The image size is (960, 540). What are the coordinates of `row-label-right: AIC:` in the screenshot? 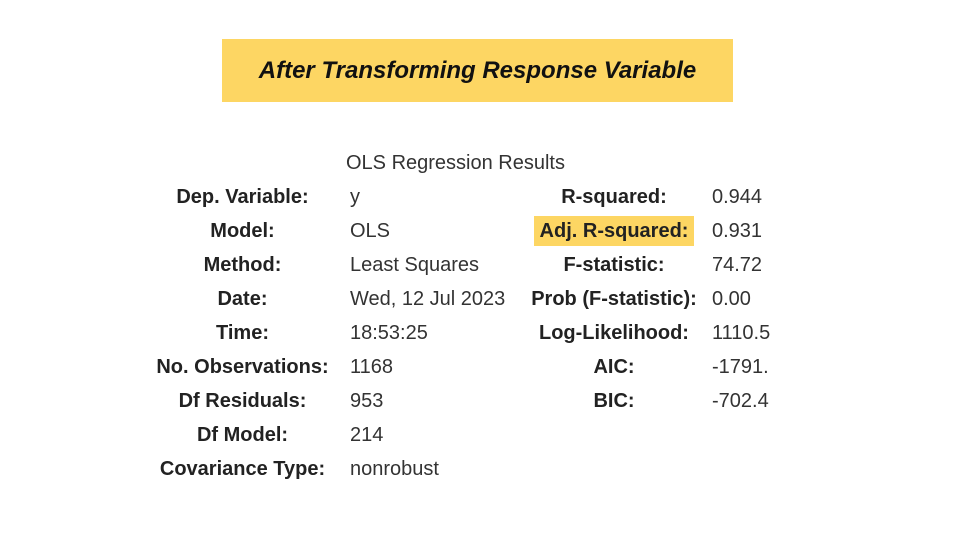 It's located at (614, 367).